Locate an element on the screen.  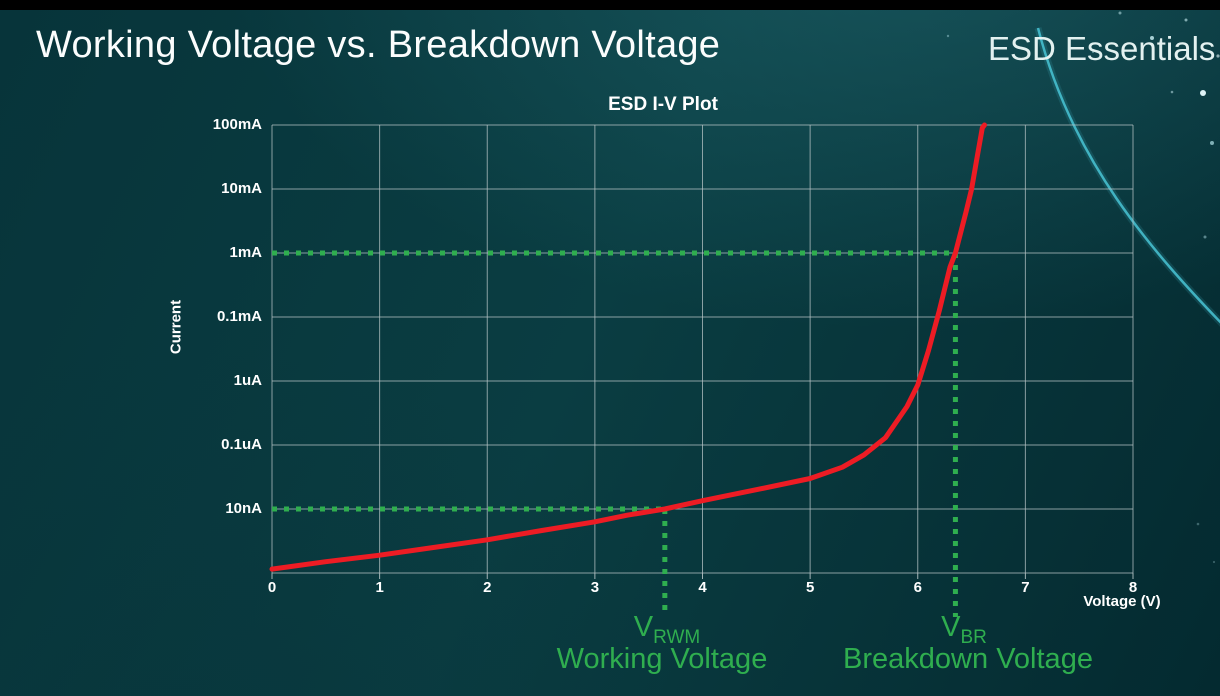
x-tick-label: 8 is located at coordinates (1133, 587).